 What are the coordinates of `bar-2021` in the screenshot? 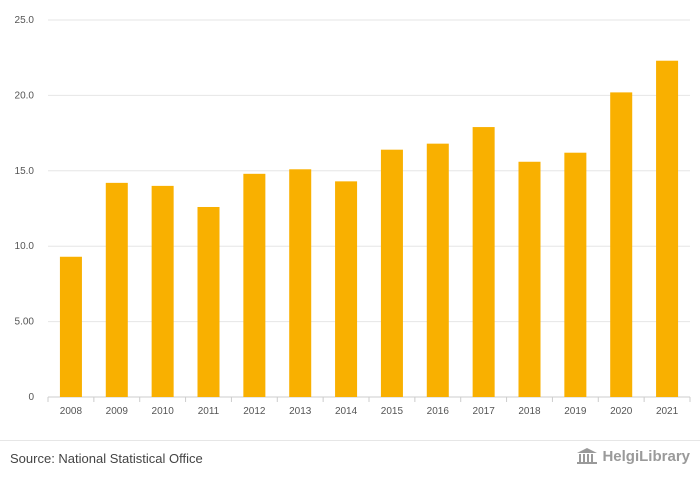 It's located at (667, 228).